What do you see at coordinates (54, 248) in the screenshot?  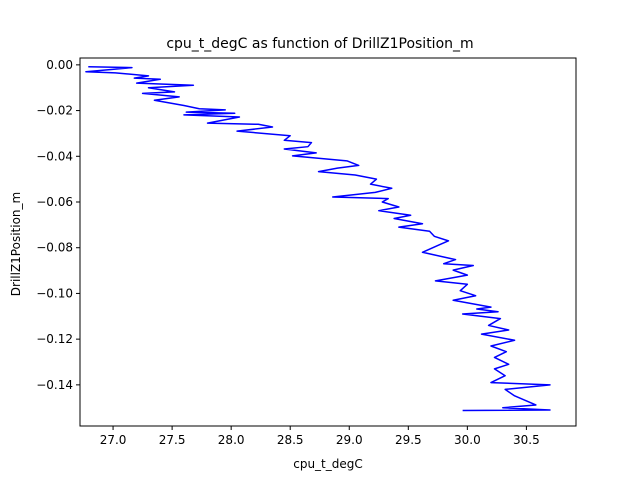 I see `y-tick-label: −0.08` at bounding box center [54, 248].